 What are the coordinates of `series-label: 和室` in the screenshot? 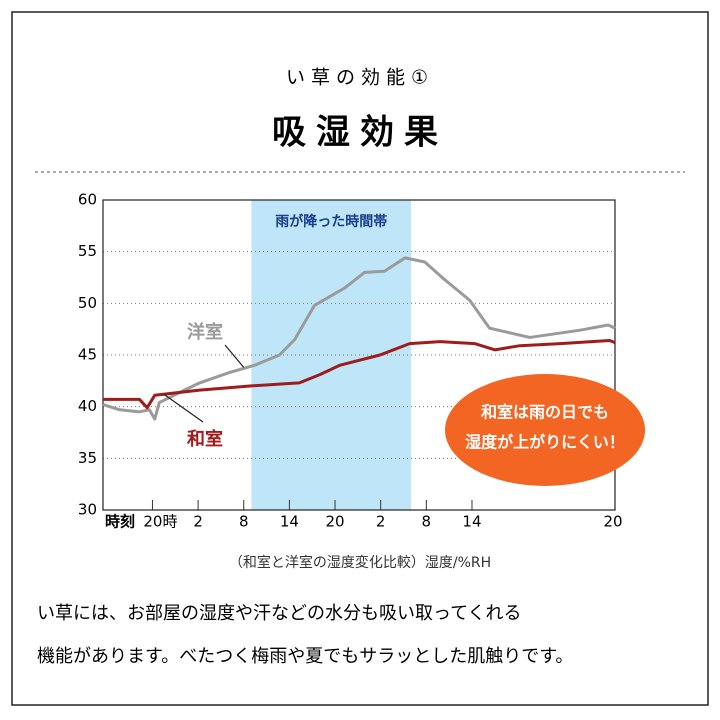 It's located at (205, 439).